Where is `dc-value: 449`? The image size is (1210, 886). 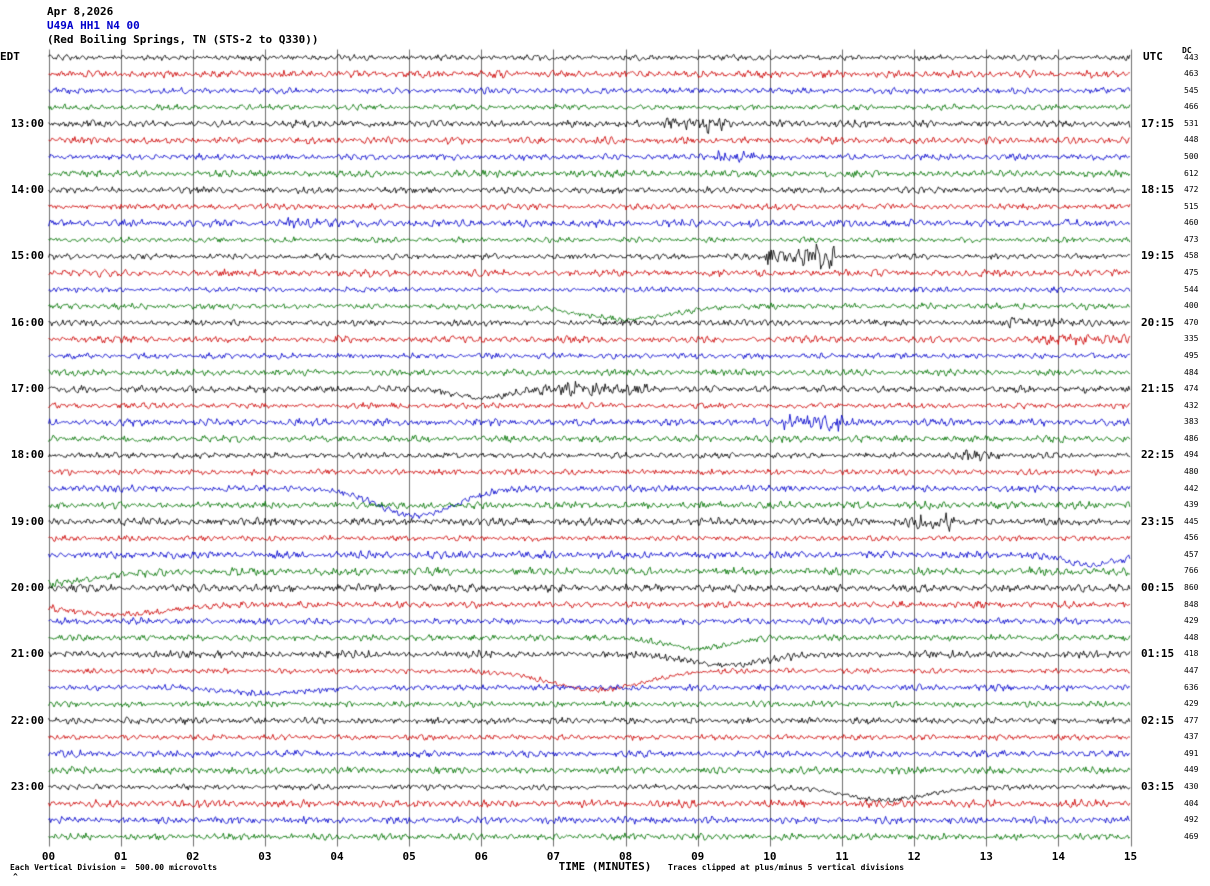 dc-value: 449 is located at coordinates (1191, 770).